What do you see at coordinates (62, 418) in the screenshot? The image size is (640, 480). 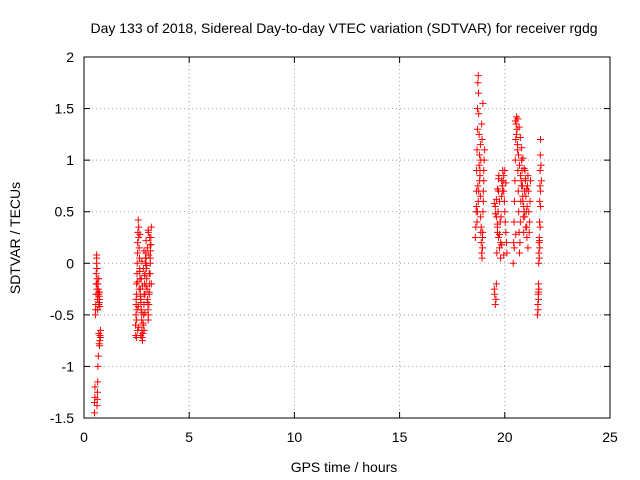 I see `y-tick-label: -1.5` at bounding box center [62, 418].